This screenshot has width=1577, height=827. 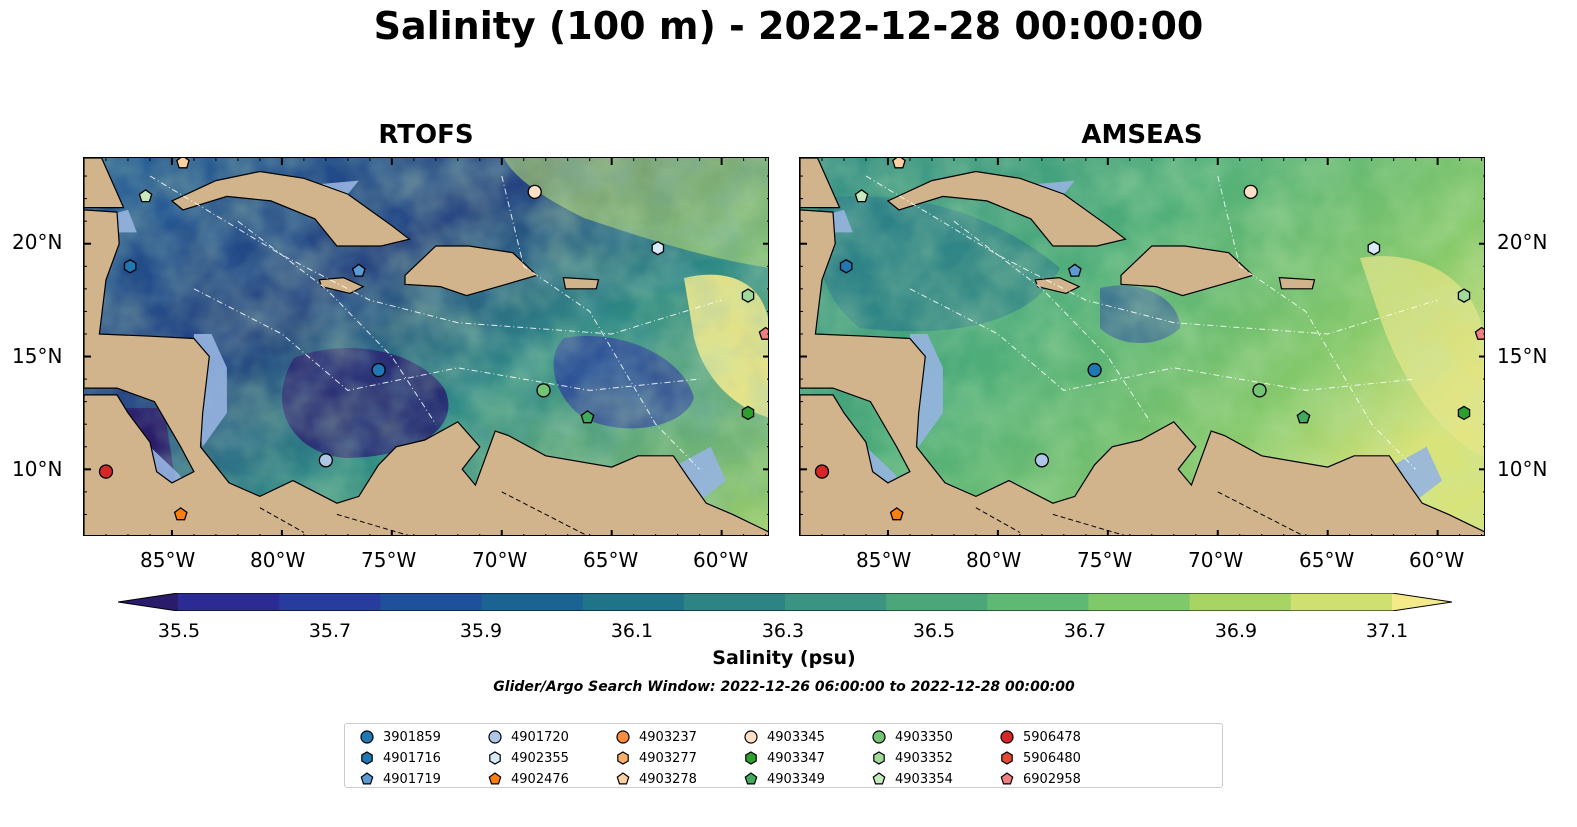 What do you see at coordinates (884, 560) in the screenshot?
I see `lon-label-amseas-85w: 85°W` at bounding box center [884, 560].